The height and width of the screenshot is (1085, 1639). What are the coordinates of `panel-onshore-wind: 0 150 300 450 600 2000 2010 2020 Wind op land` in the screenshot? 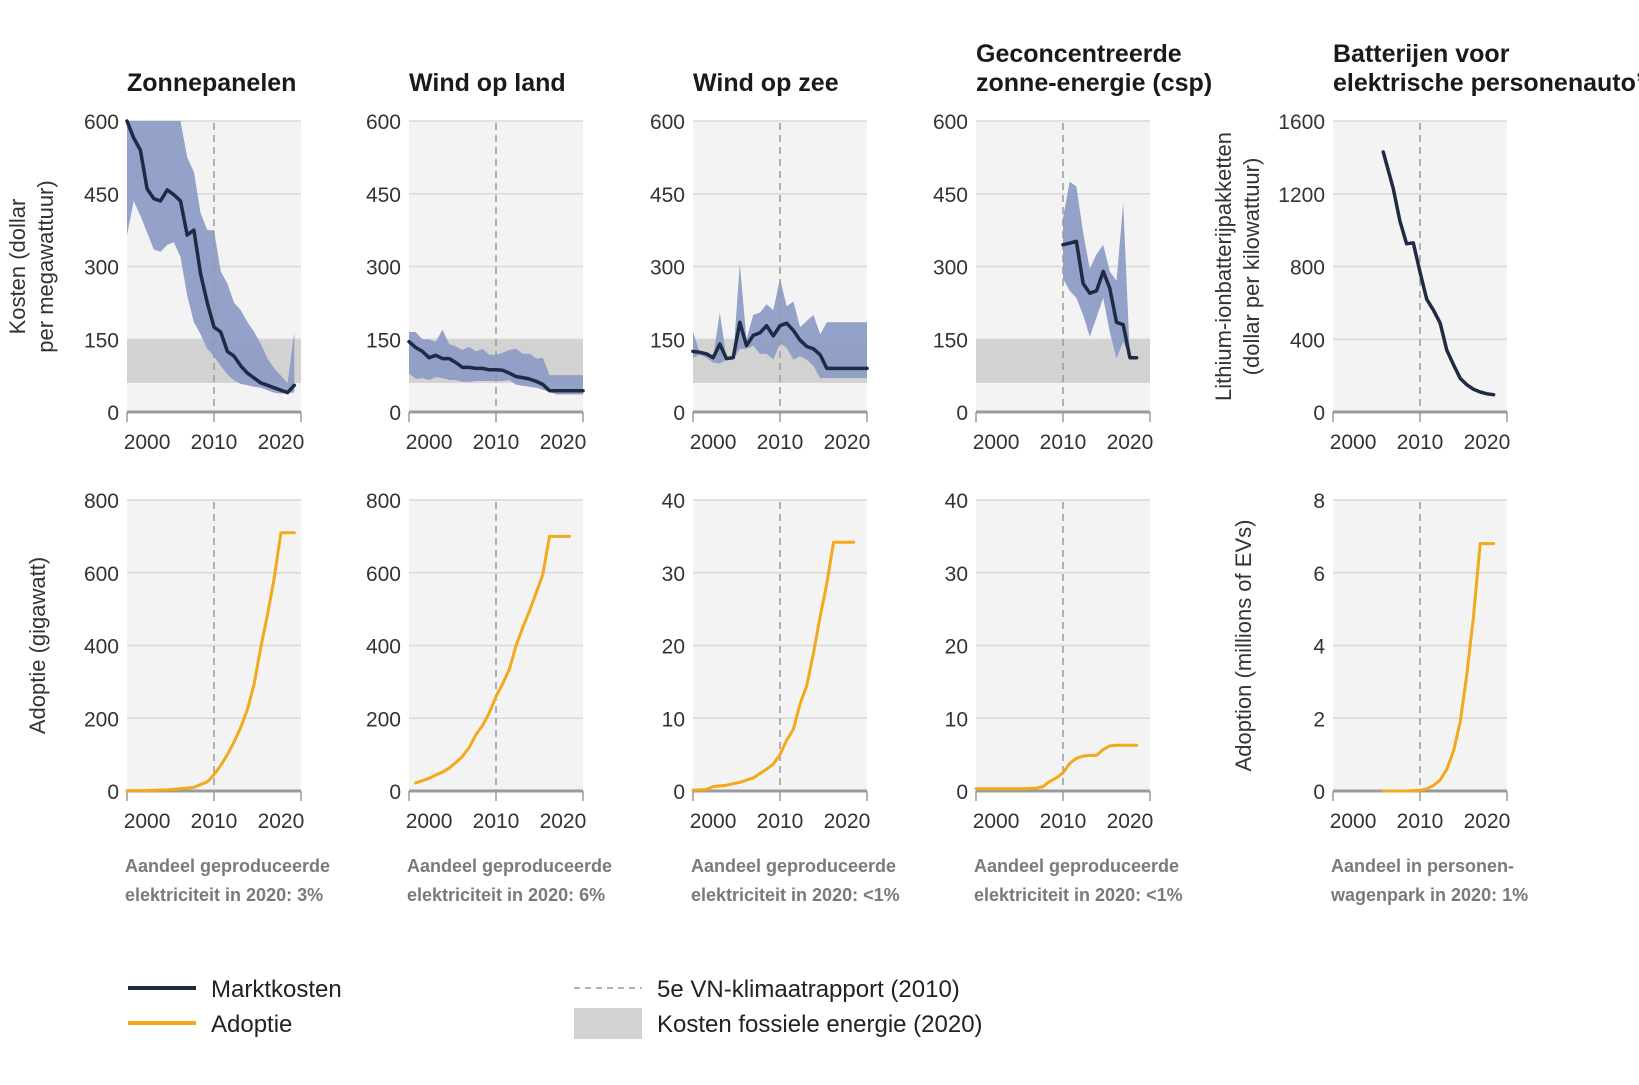 It's located at (476, 261).